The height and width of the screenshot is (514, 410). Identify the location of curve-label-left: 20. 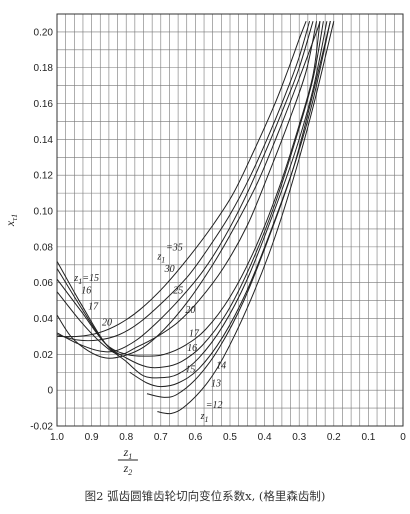
(107, 323).